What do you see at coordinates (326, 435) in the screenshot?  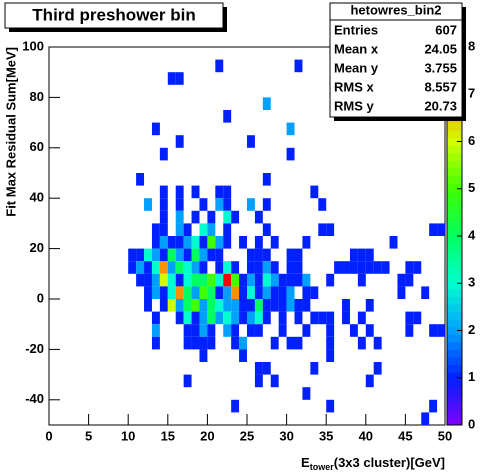 I see `x-tick-label: 35` at bounding box center [326, 435].